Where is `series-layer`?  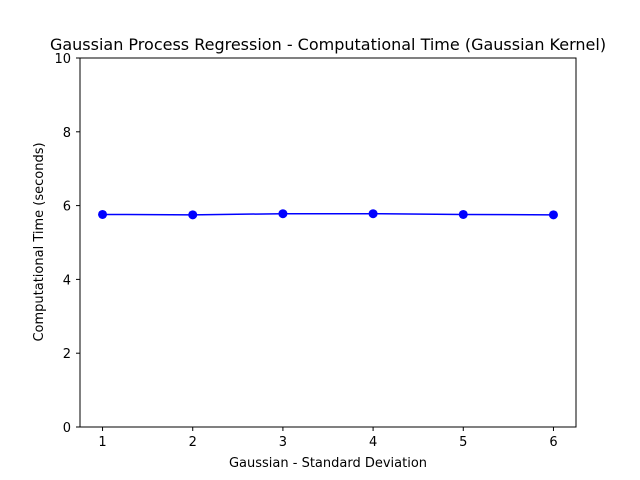
series-layer is located at coordinates (328, 214).